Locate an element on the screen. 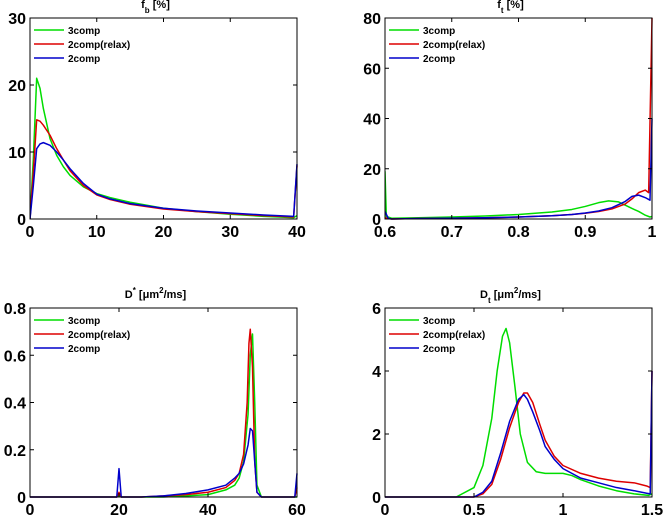  y-tick-label: 30 is located at coordinates (17, 19).